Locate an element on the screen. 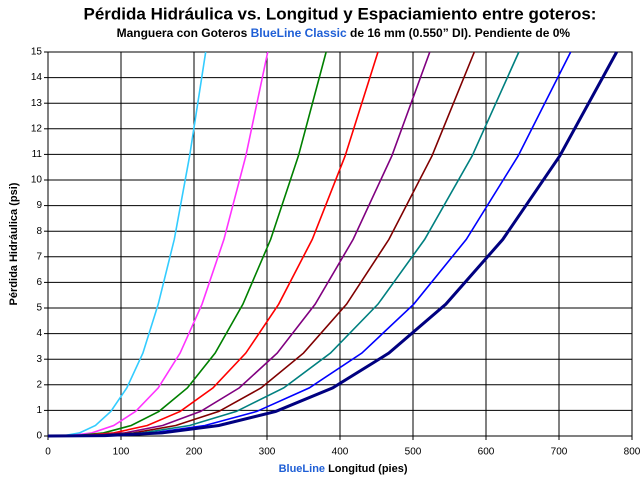 The width and height of the screenshot is (641, 482). y-tick-label: 9 is located at coordinates (39, 205).